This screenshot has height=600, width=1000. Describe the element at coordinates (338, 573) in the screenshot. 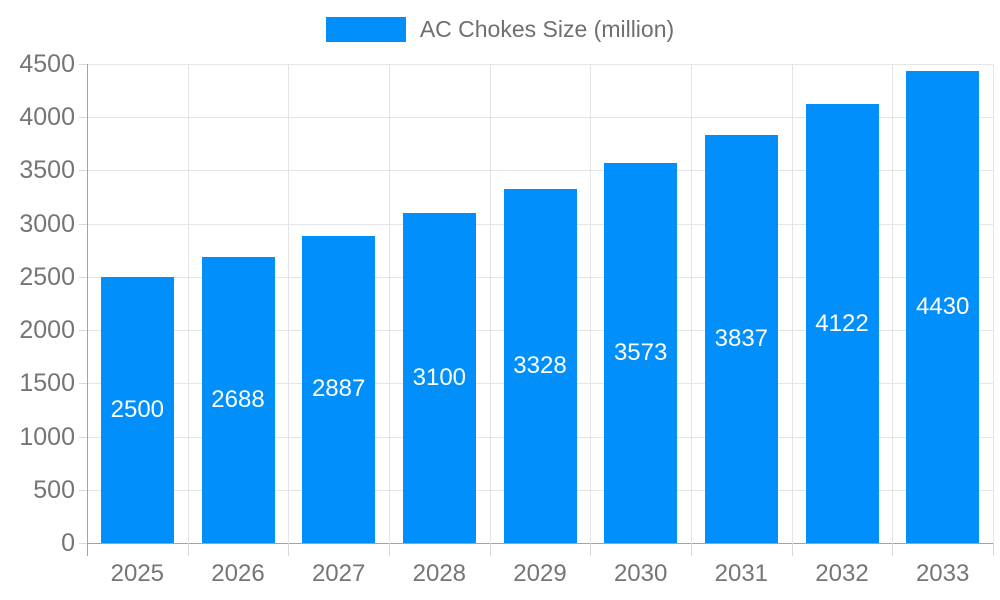

I see `x-axis-label: 2027` at that location.